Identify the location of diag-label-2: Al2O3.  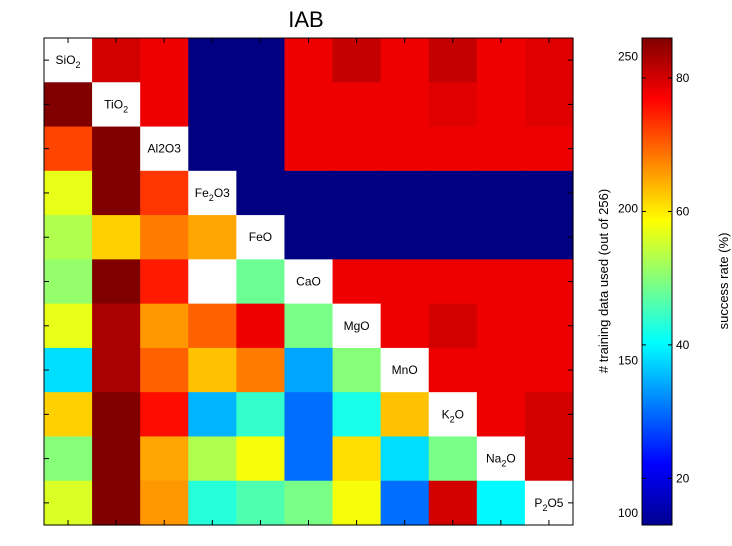
(165, 149).